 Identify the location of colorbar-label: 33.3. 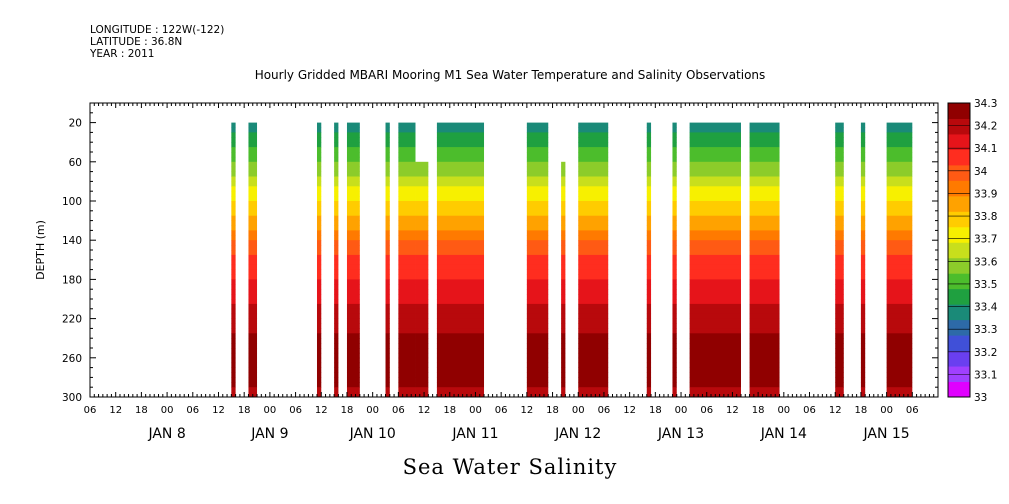
(985, 330).